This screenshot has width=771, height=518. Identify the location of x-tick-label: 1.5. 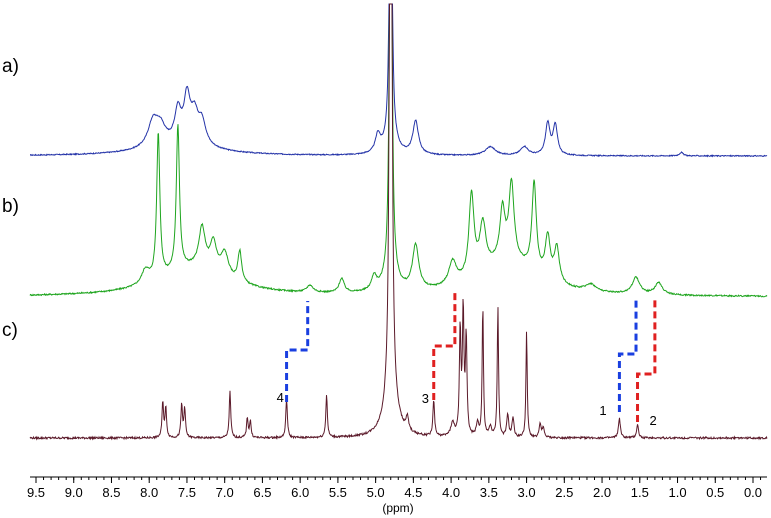
(640, 492).